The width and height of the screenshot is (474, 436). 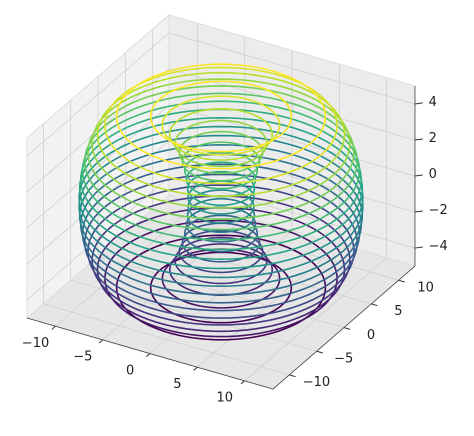 I want to click on x-tick-label: 0, so click(x=130, y=370).